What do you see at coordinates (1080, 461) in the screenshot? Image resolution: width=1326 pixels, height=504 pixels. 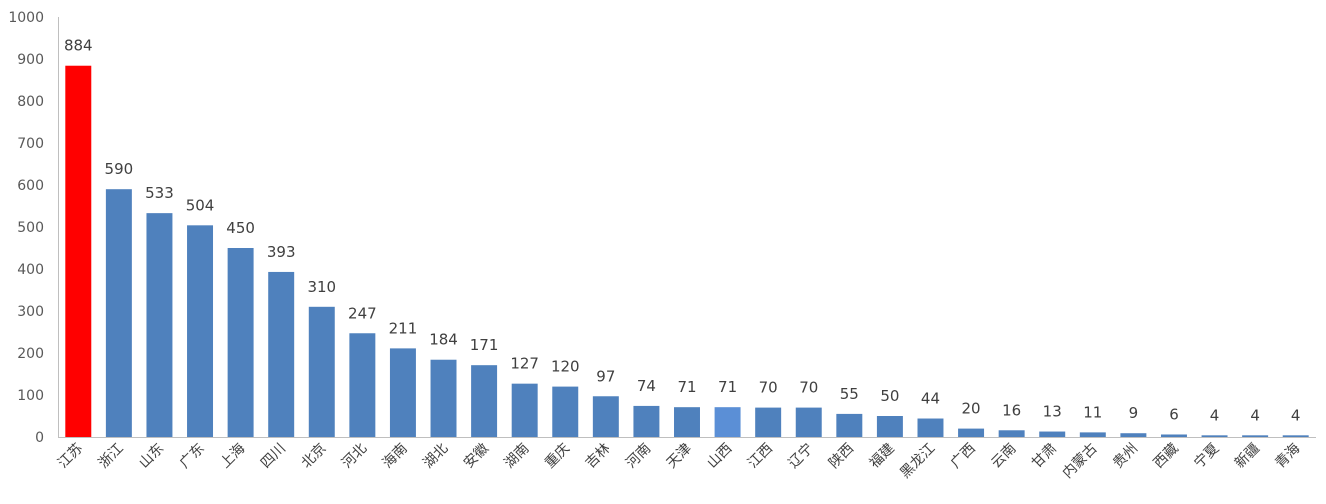 I see `x-tick-label: 内蒙古` at bounding box center [1080, 461].